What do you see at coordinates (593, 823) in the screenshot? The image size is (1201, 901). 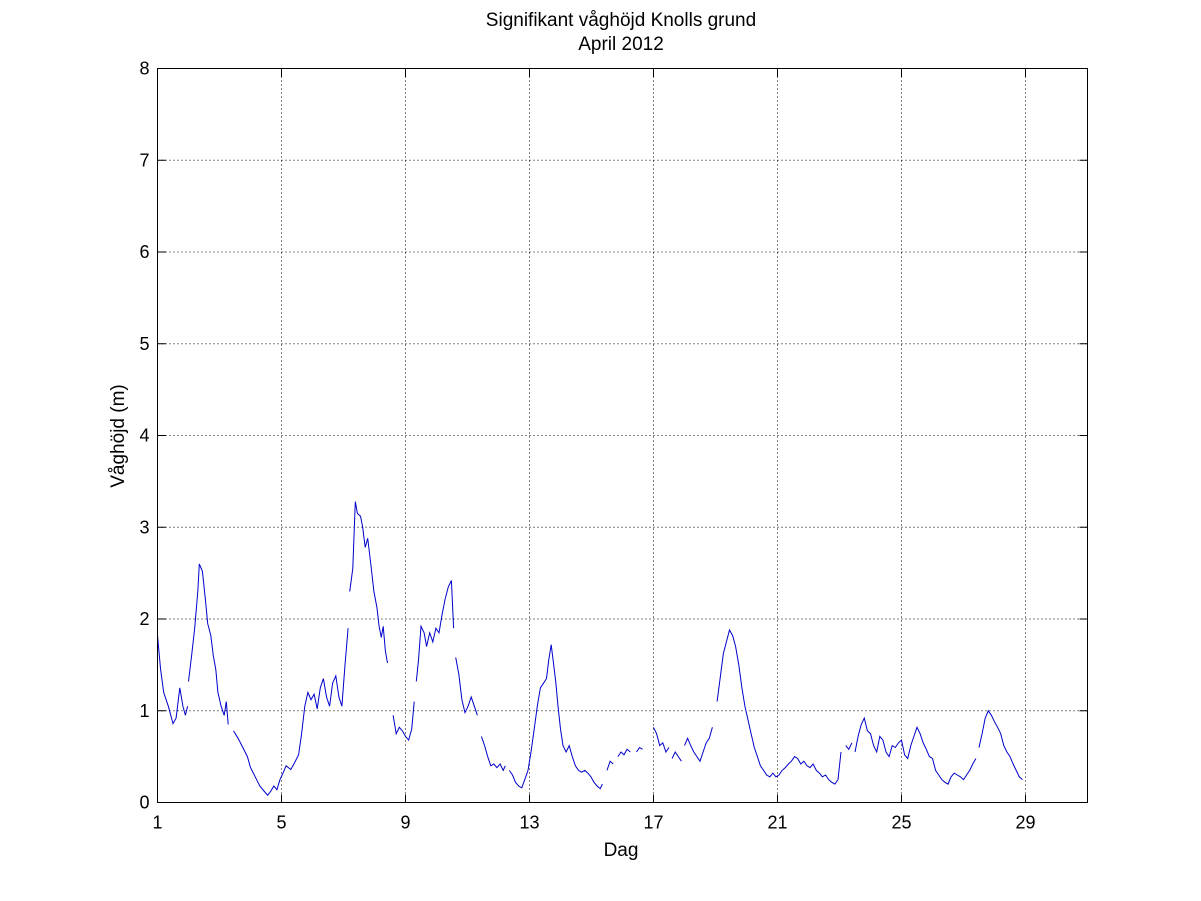 I see `x-tick-labels: 1 5 9 13 17 21 25 29` at bounding box center [593, 823].